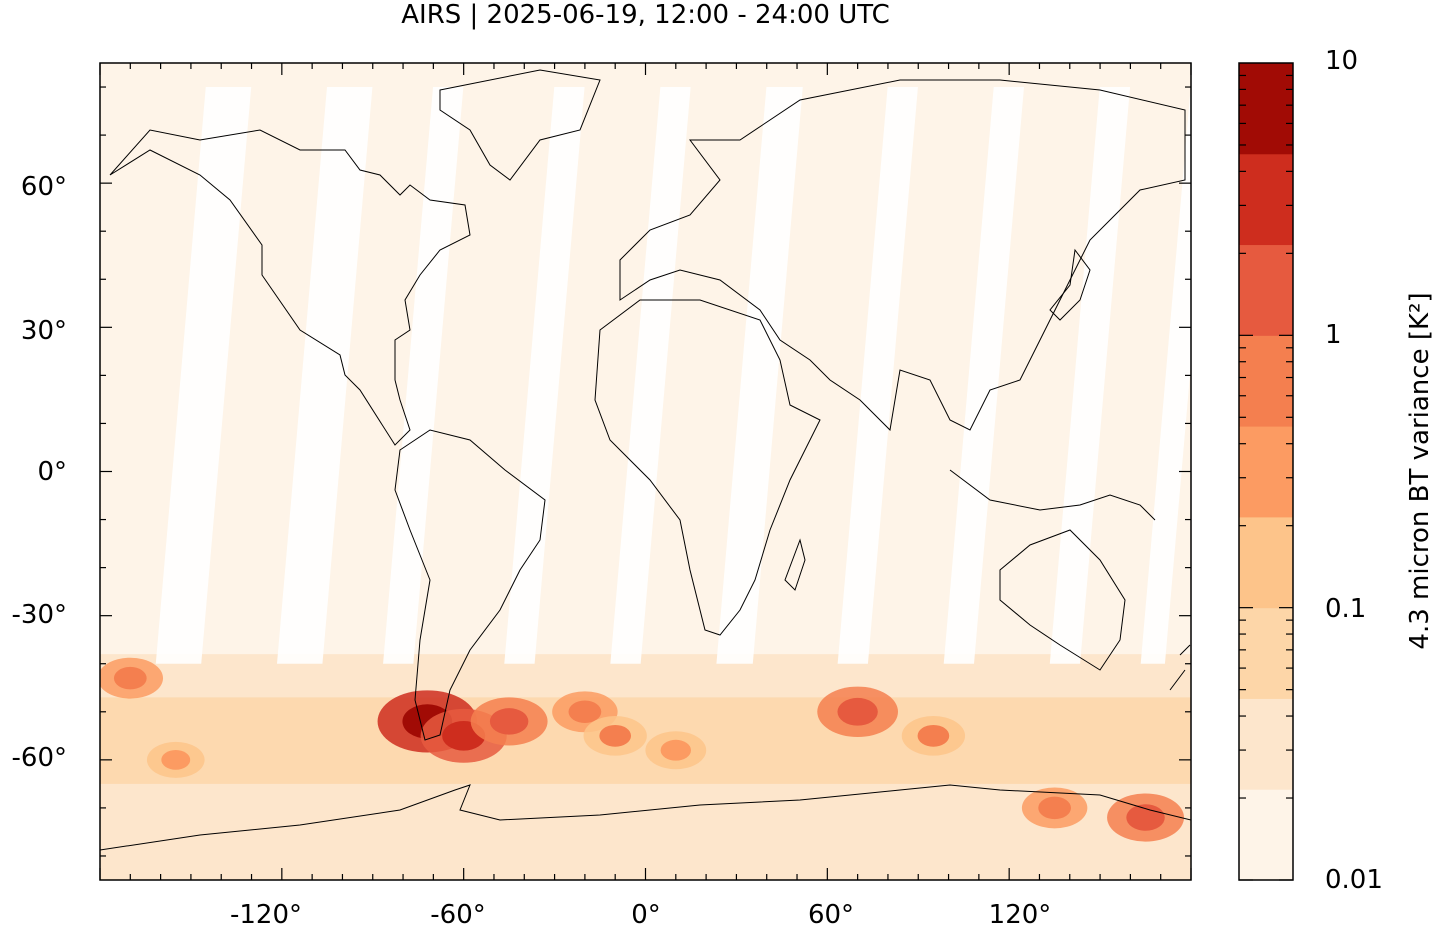 The height and width of the screenshot is (930, 1442). Describe the element at coordinates (1354, 880) in the screenshot. I see `colorbar-label-0p01: 0.01` at that location.